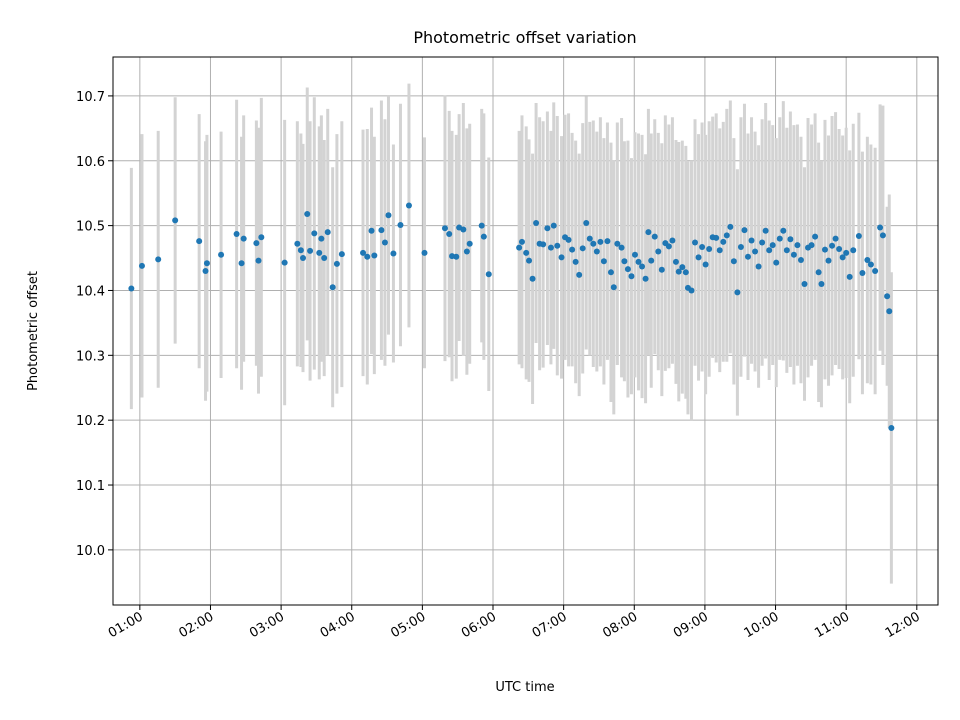 This screenshot has height=720, width=960. Describe the element at coordinates (126, 625) in the screenshot. I see `x-tick-label: 01:00` at that location.